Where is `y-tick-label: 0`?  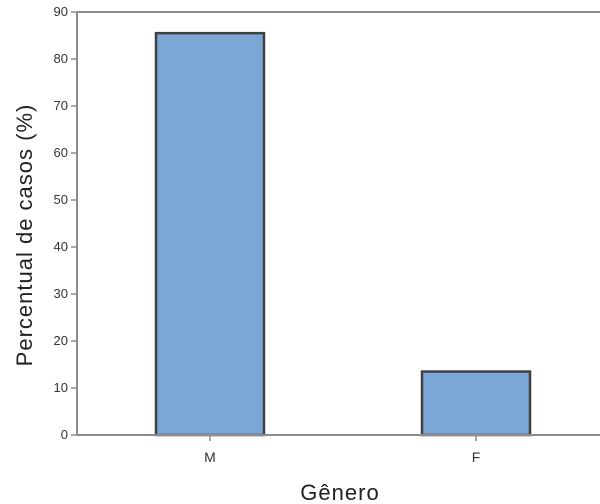 y-tick-label: 0 is located at coordinates (64, 434).